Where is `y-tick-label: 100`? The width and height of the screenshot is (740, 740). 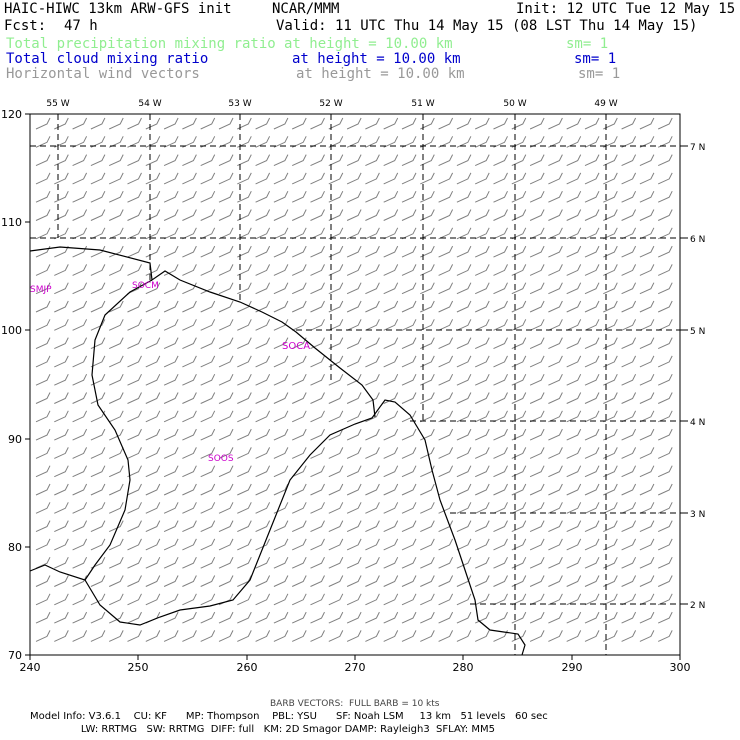
y-tick-label: 100 is located at coordinates (11, 330).